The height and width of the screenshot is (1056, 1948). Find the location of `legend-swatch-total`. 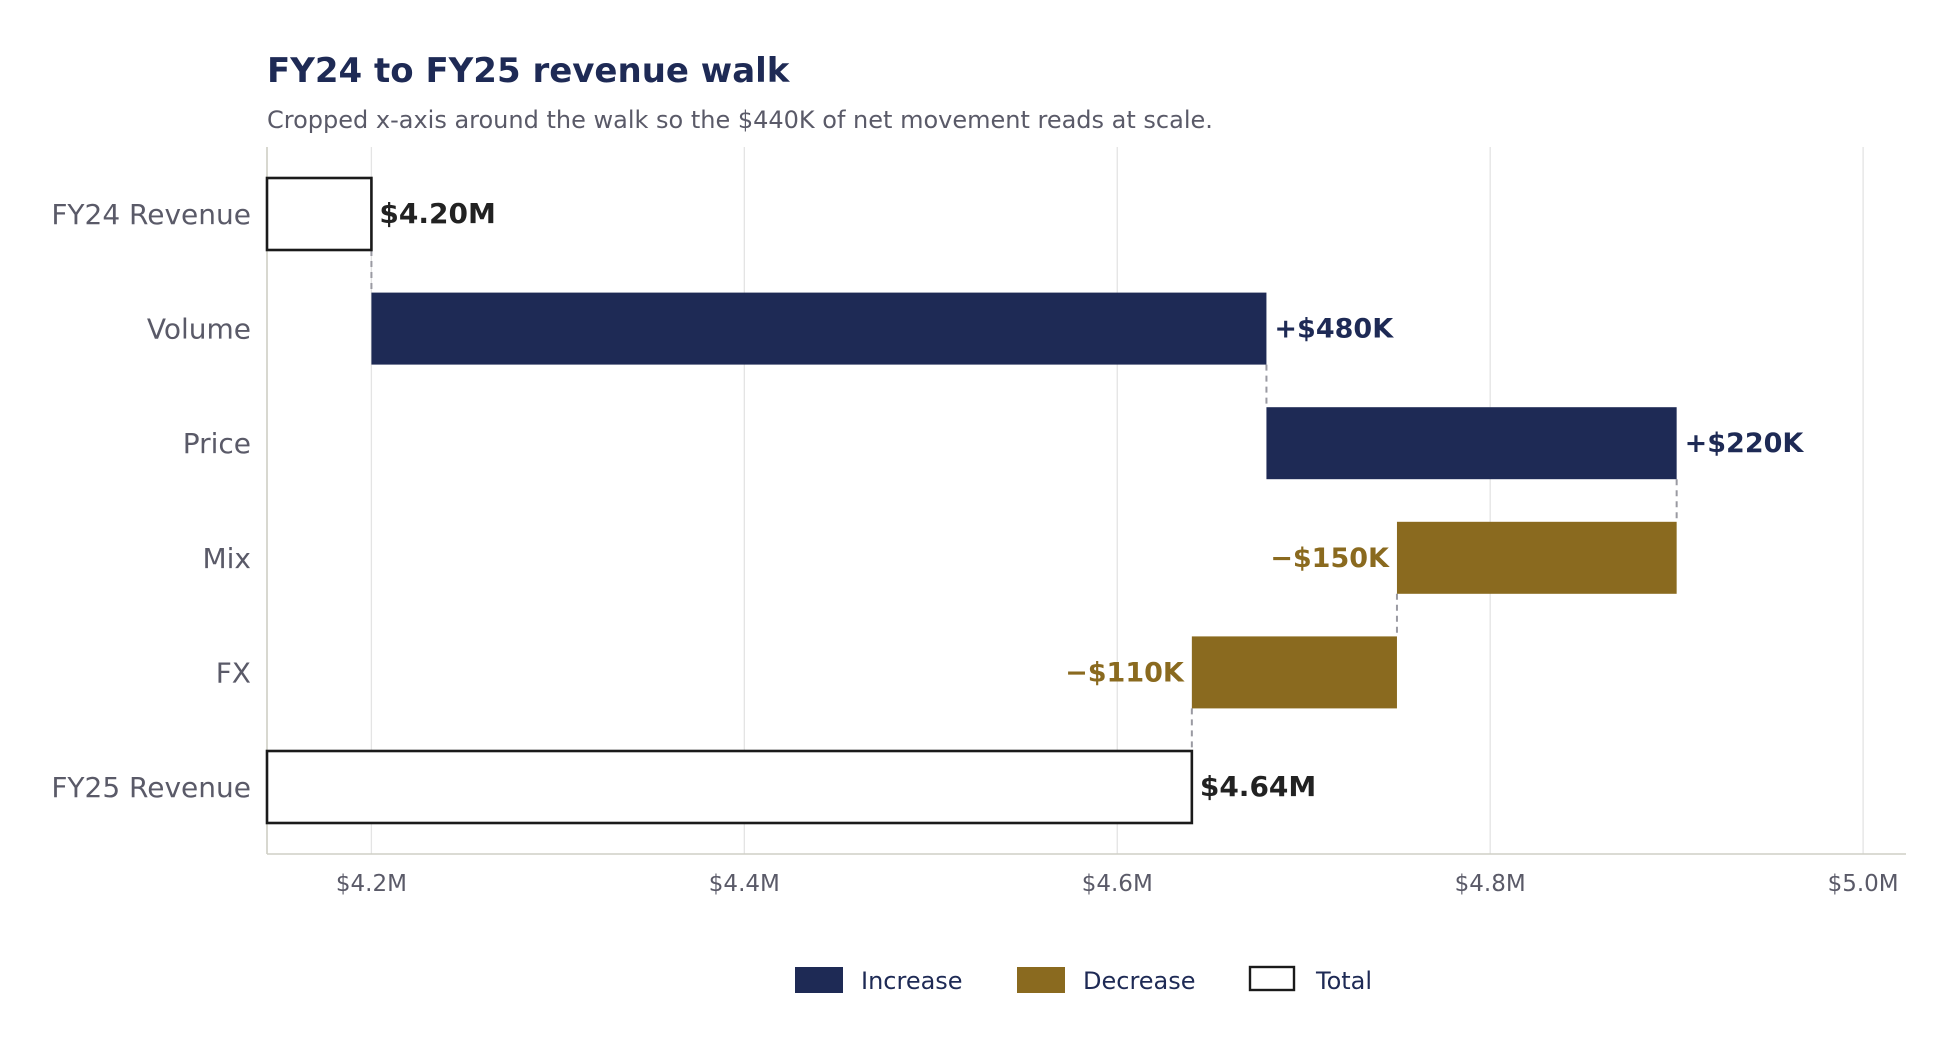

legend-swatch-total is located at coordinates (1272, 978).